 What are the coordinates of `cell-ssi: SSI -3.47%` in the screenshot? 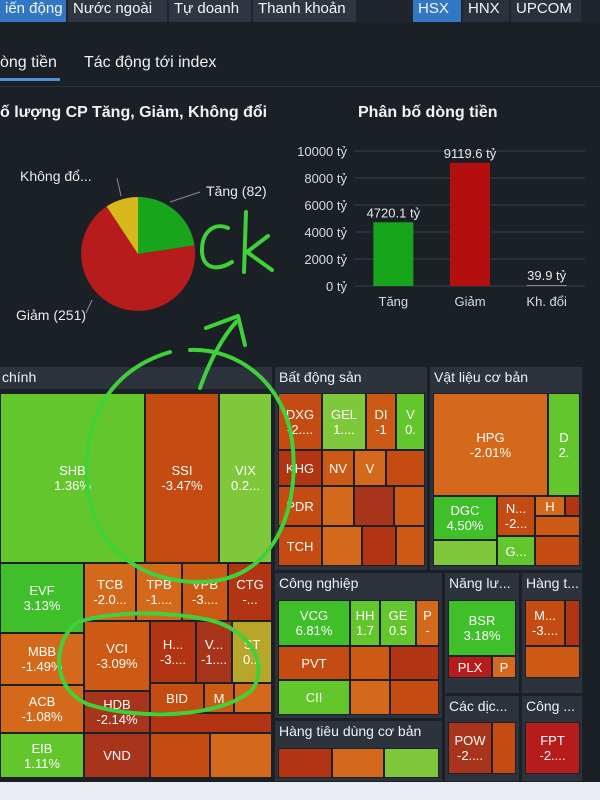 It's located at (182, 478).